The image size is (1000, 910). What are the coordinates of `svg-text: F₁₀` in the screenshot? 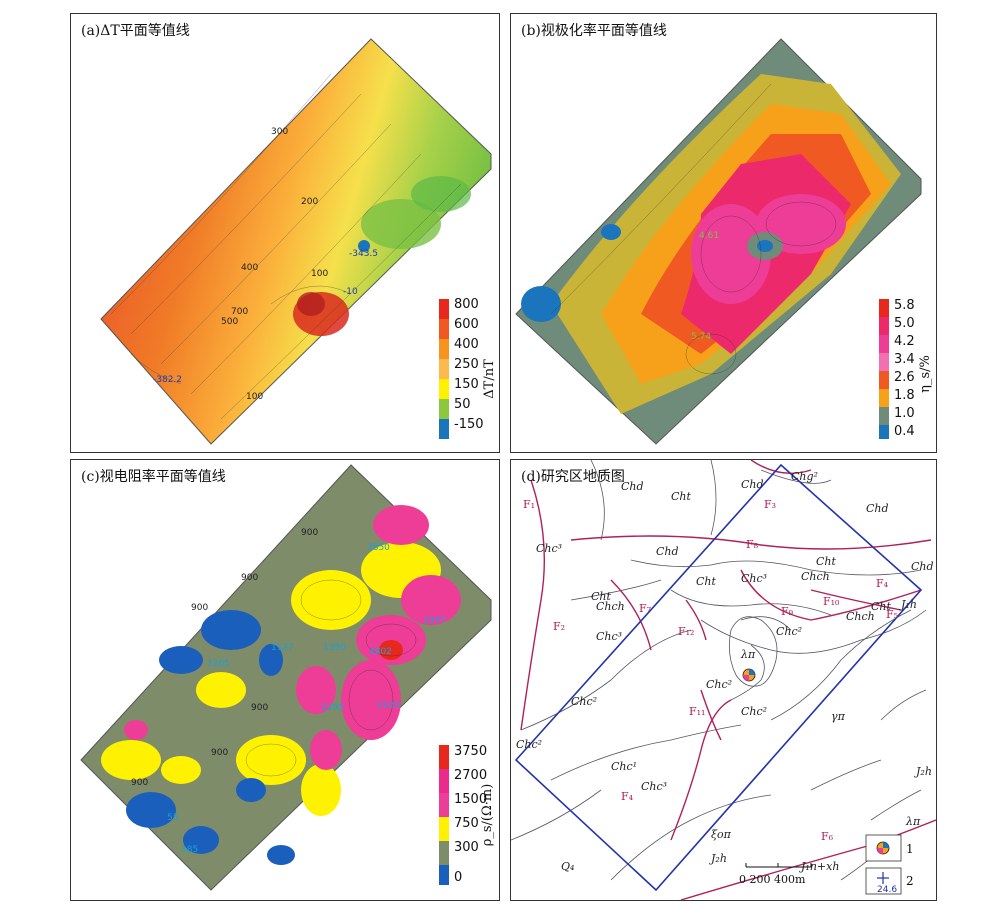 It's located at (831, 601).